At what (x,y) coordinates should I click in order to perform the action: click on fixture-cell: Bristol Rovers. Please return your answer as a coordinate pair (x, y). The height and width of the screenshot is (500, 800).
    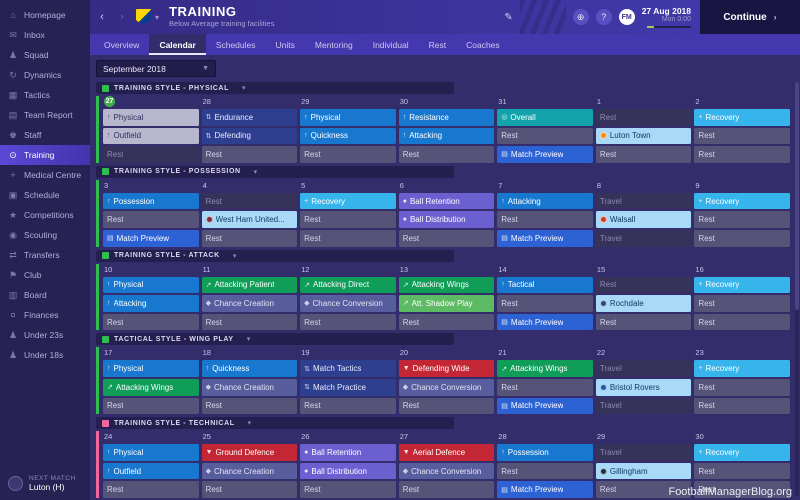
    Looking at the image, I should click on (643, 387).